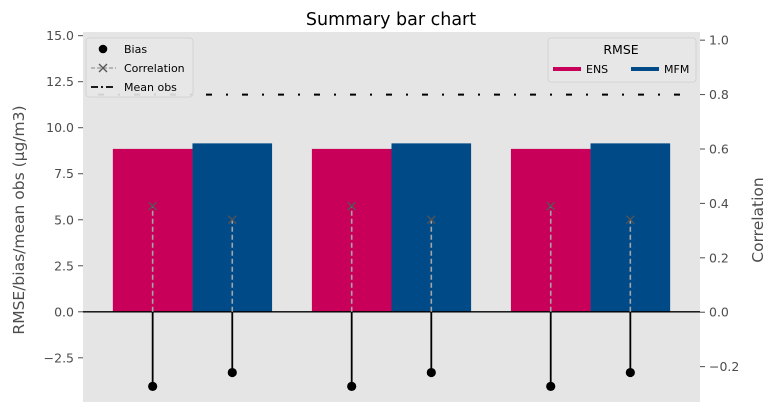 This screenshot has width=777, height=413. What do you see at coordinates (622, 60) in the screenshot?
I see `rmse-legend: RMSE ENS MFM` at bounding box center [622, 60].